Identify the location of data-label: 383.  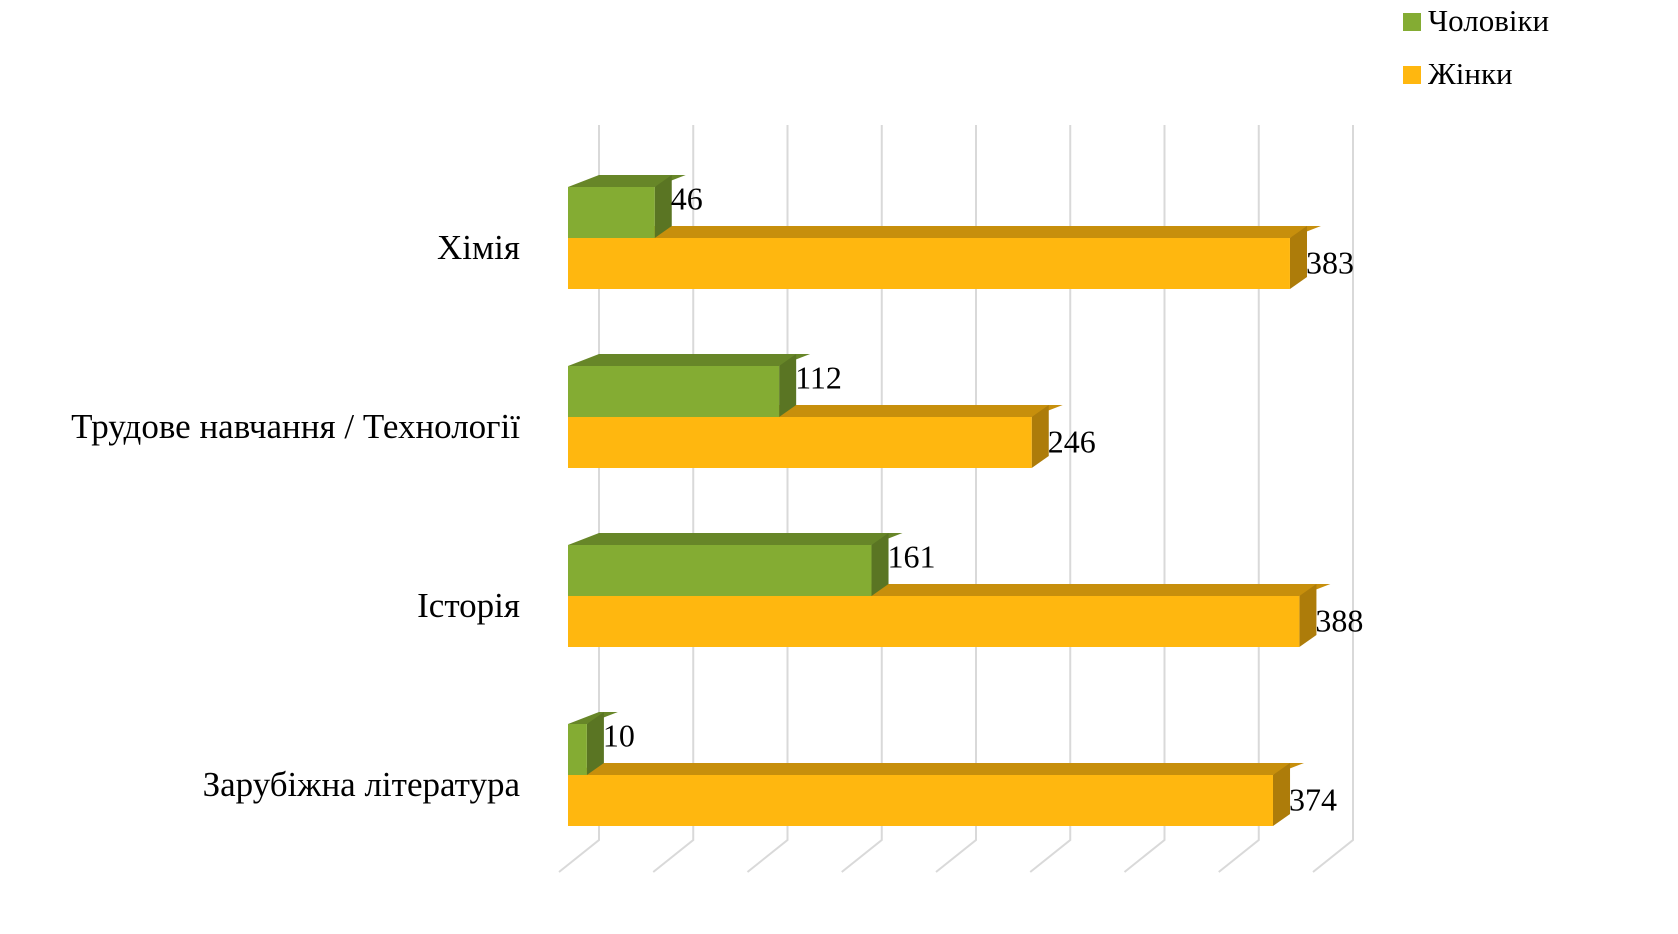
(1330, 262).